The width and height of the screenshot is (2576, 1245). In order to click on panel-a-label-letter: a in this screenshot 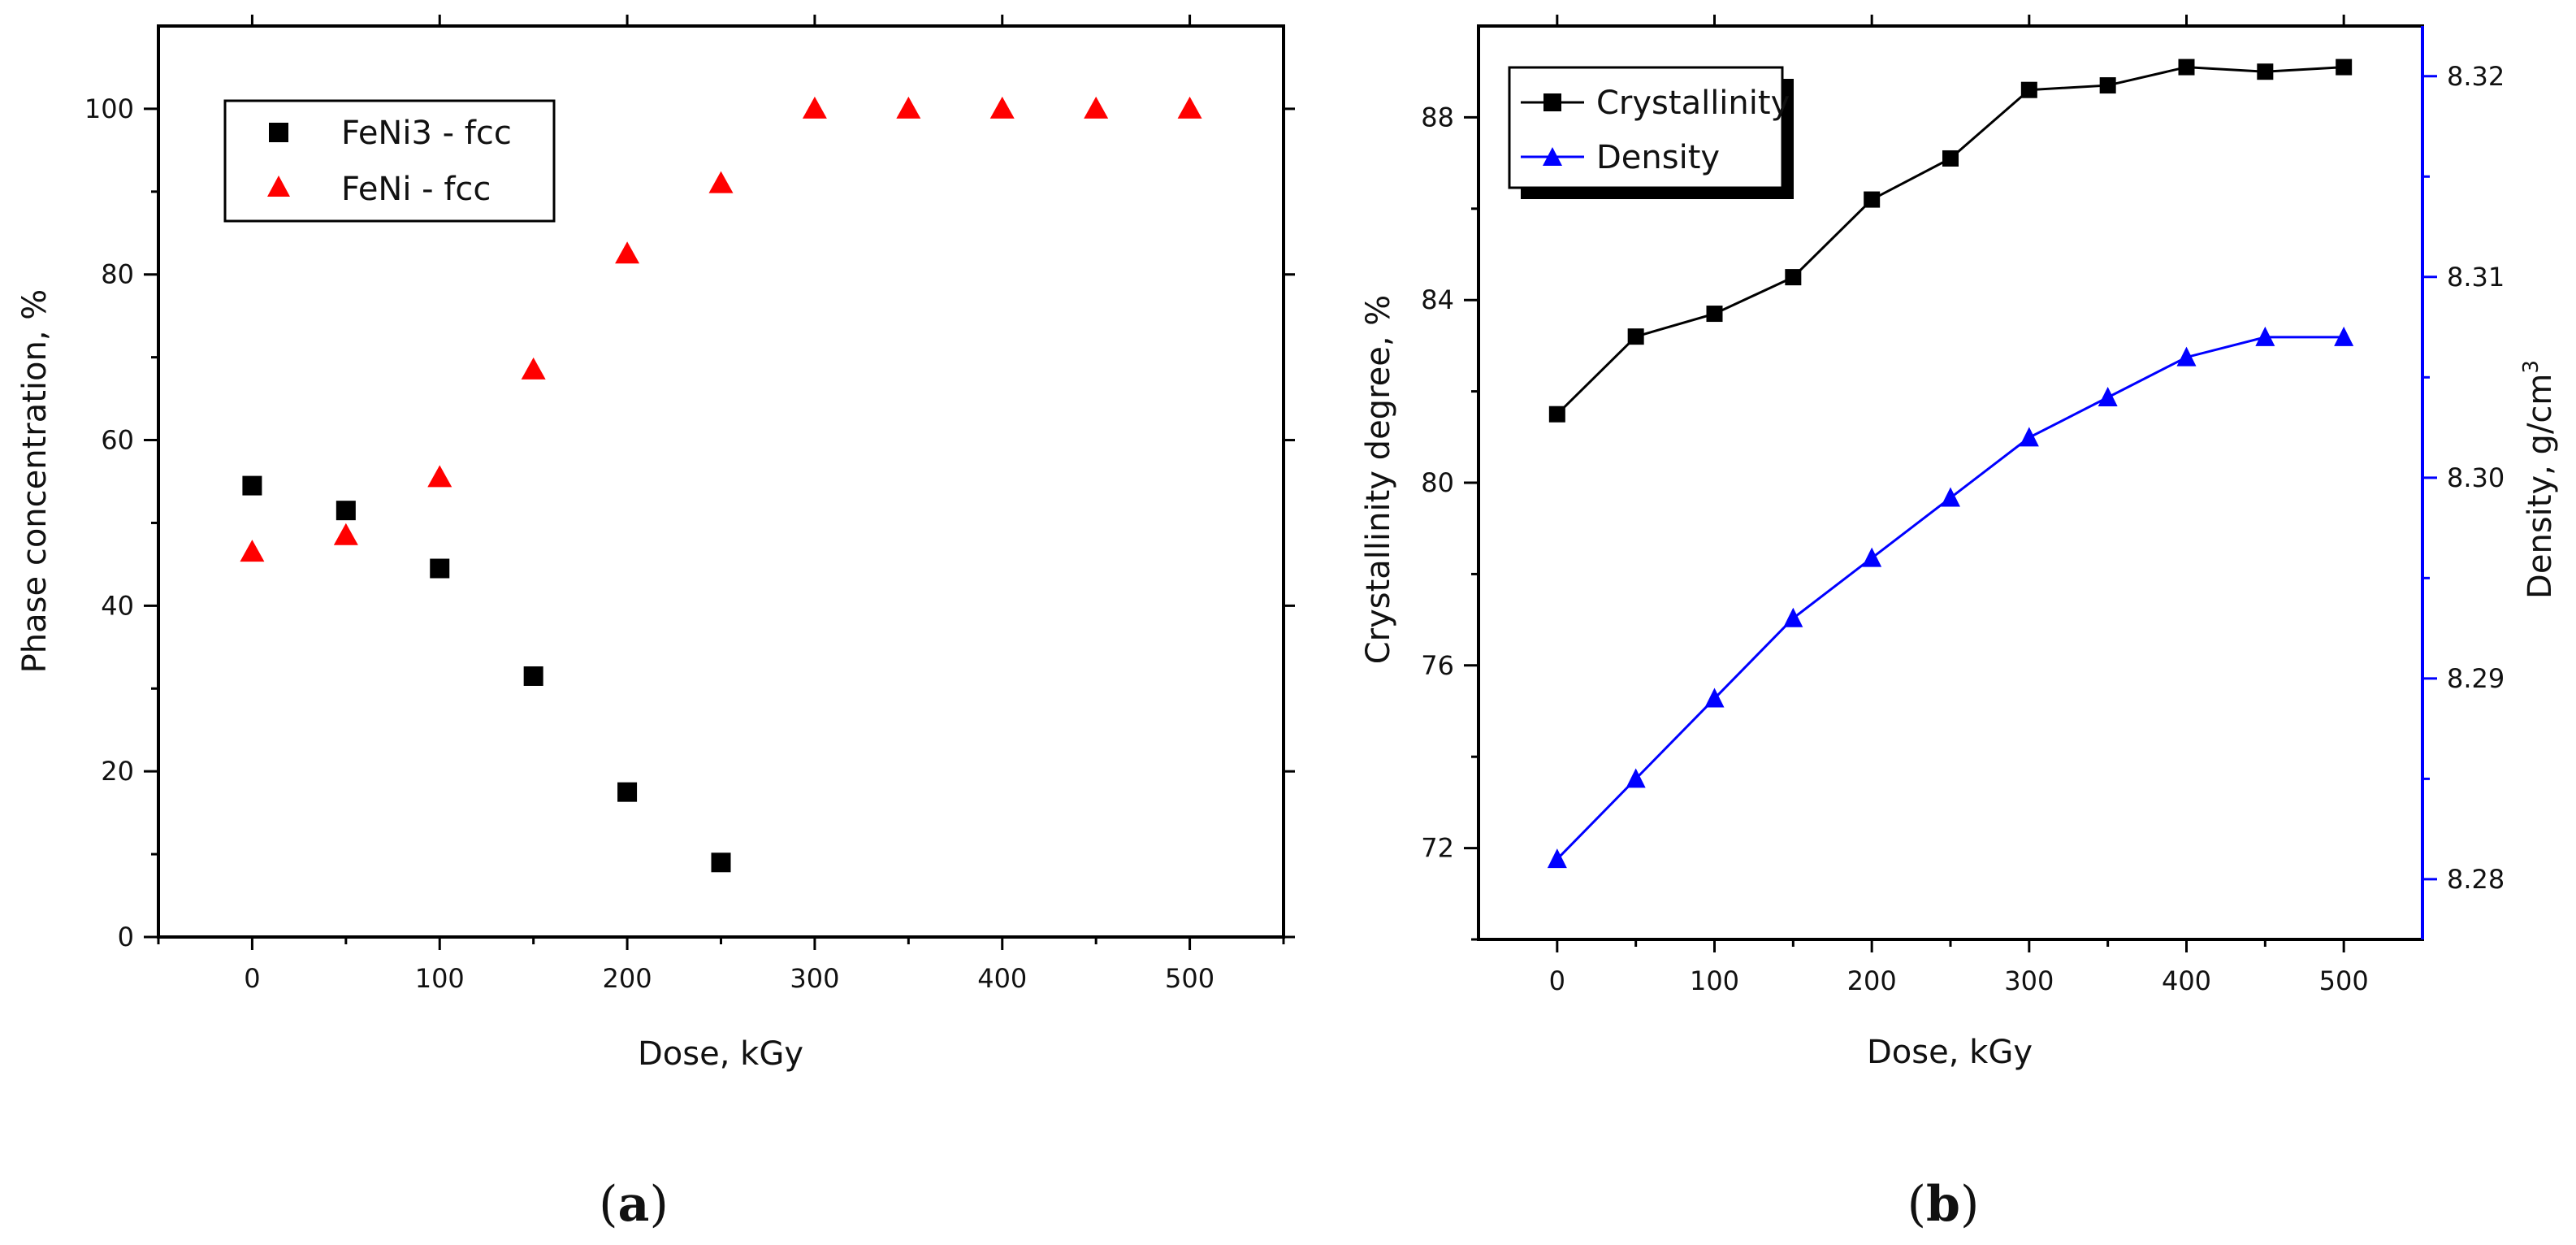, I will do `click(634, 1204)`.